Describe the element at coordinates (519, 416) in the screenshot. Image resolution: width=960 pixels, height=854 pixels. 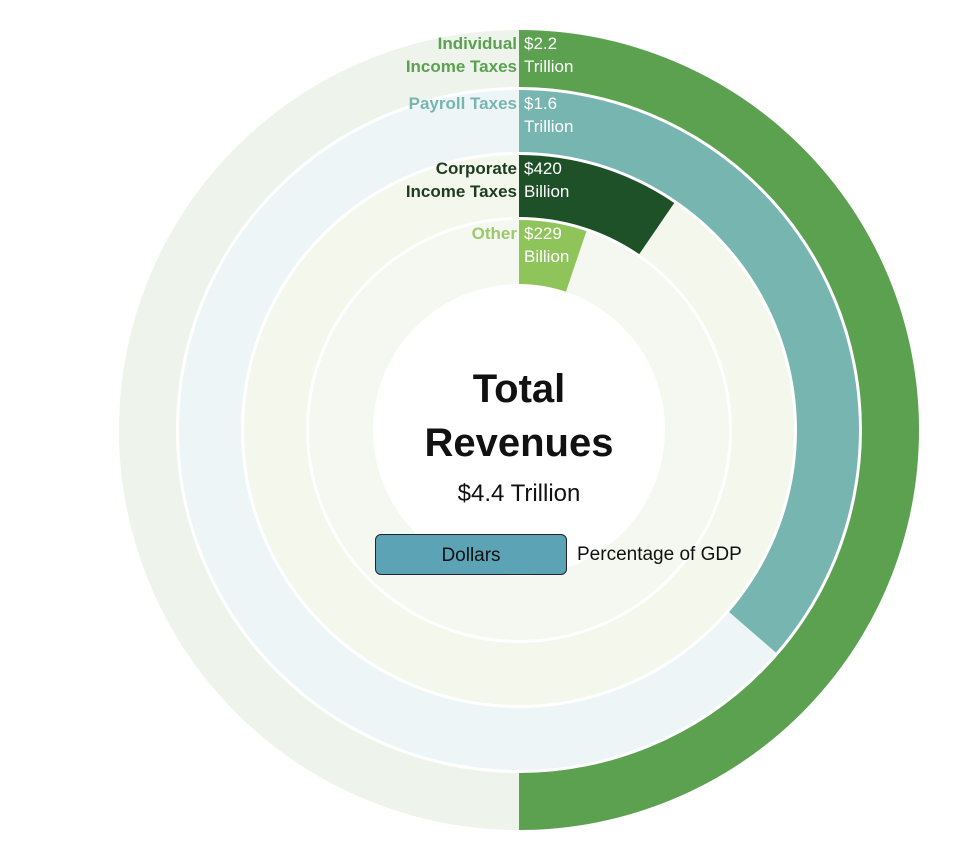
I see `chart-title: Total Revenues` at that location.